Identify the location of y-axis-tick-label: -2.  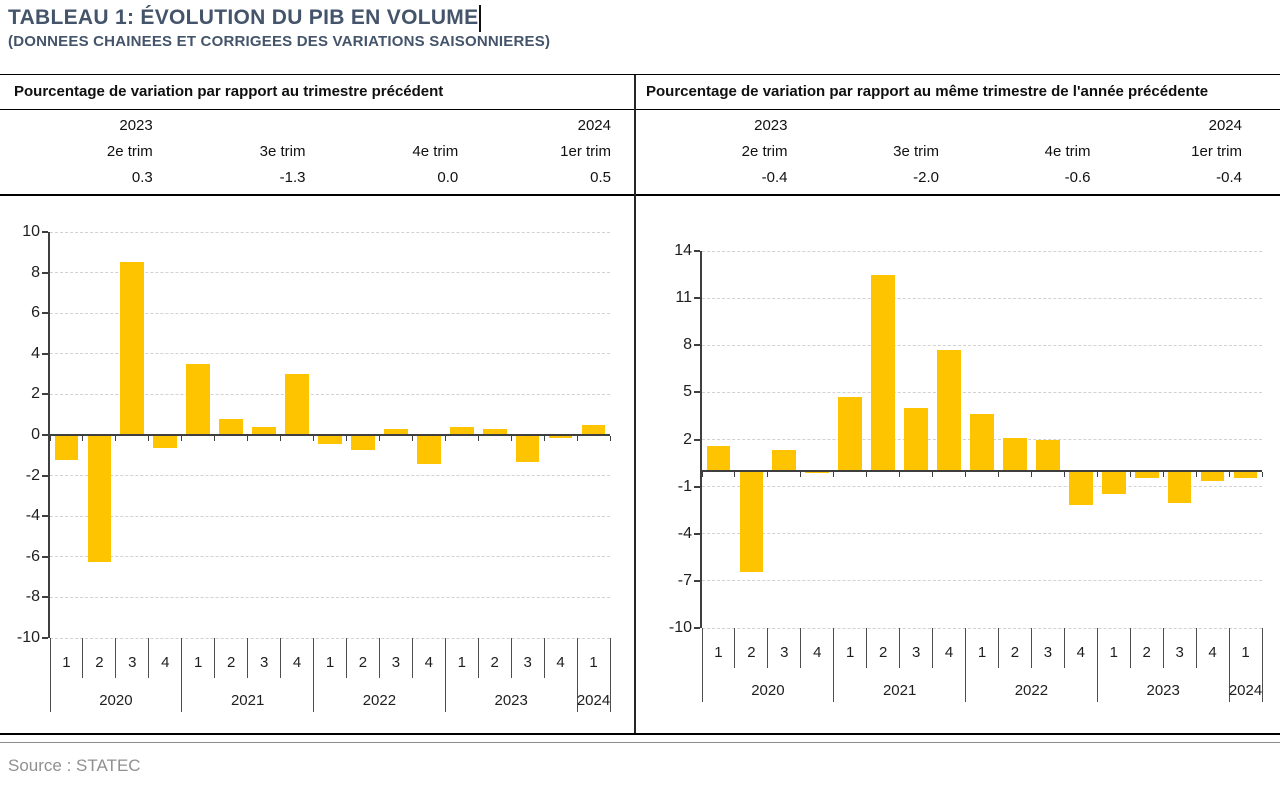
(32, 475).